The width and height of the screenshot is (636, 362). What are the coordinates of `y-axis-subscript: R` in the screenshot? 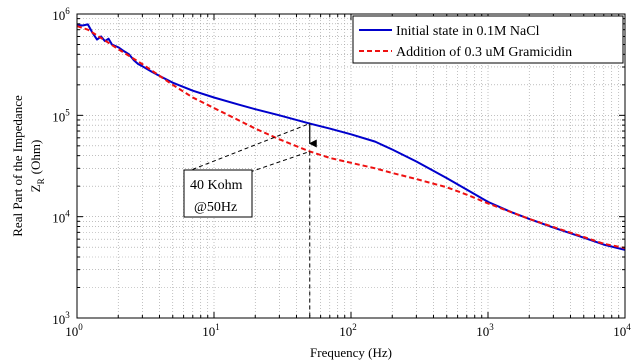 It's located at (41, 181).